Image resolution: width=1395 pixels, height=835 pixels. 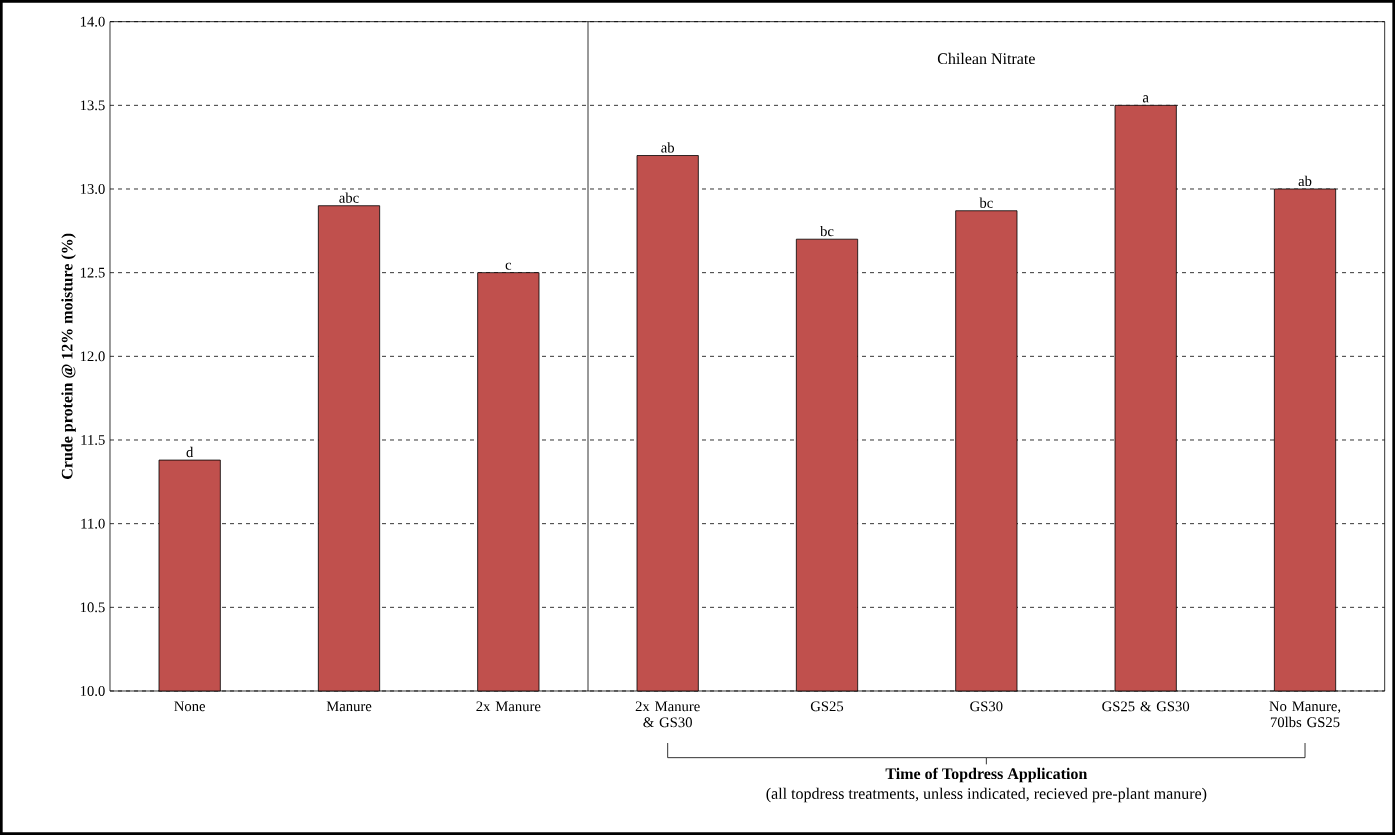 I want to click on data-label: a, so click(x=1145, y=99).